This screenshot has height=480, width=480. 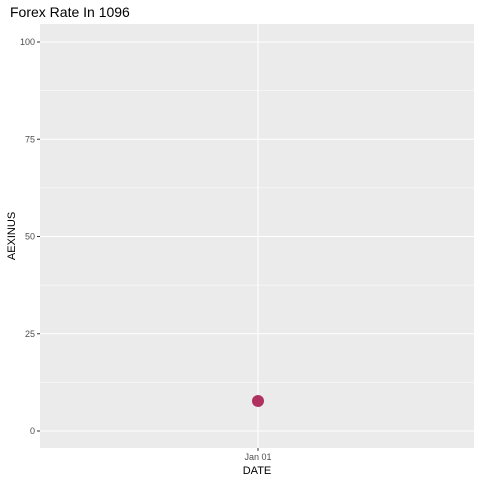 I want to click on y-tick-label: 100, so click(x=27, y=42).